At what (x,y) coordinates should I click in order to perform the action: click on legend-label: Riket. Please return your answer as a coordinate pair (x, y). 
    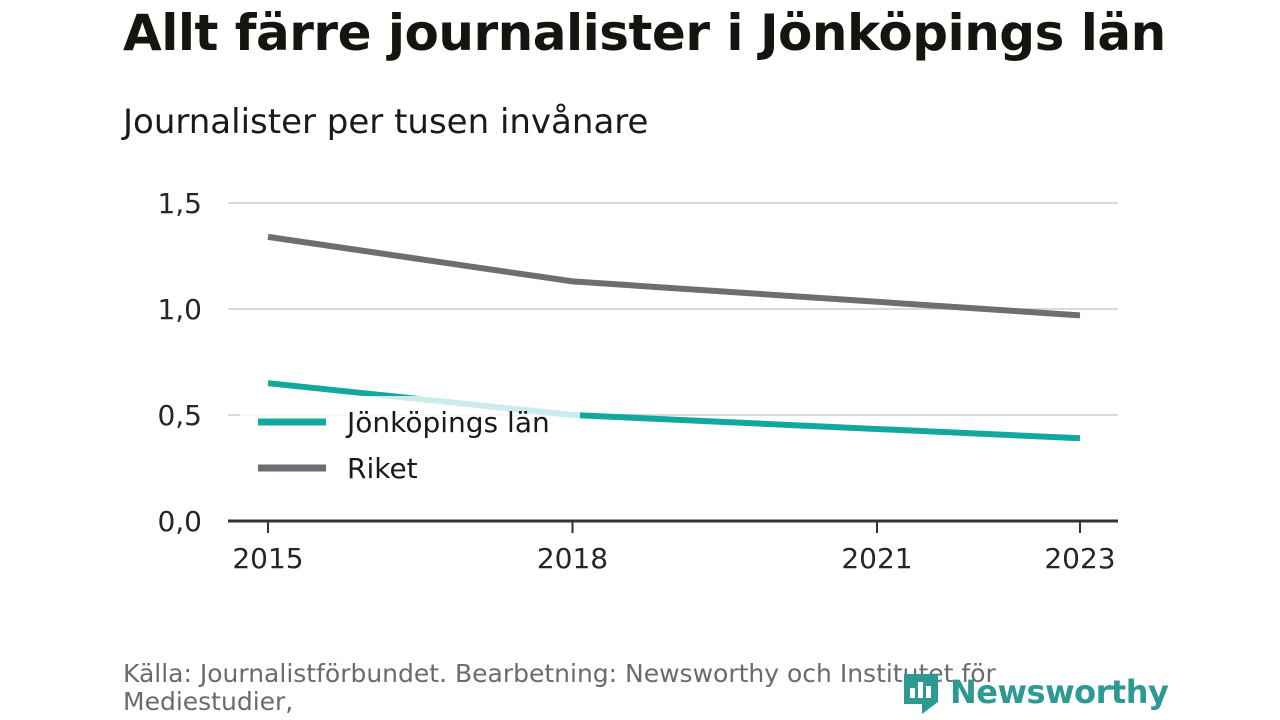
    Looking at the image, I should click on (382, 468).